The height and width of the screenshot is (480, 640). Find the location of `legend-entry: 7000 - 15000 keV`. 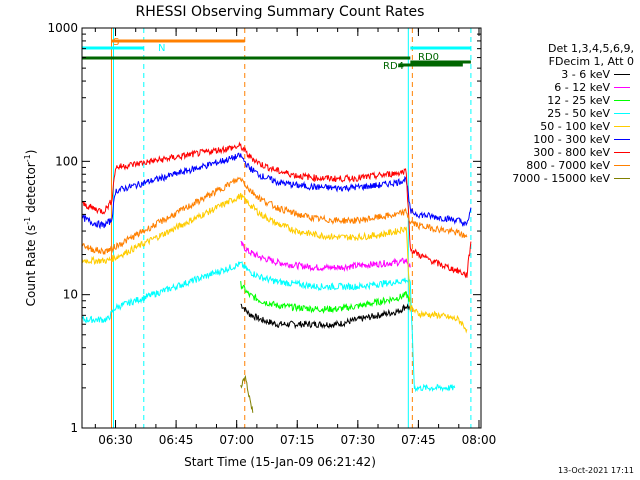

legend-entry: 7000 - 15000 keV is located at coordinates (558, 178).